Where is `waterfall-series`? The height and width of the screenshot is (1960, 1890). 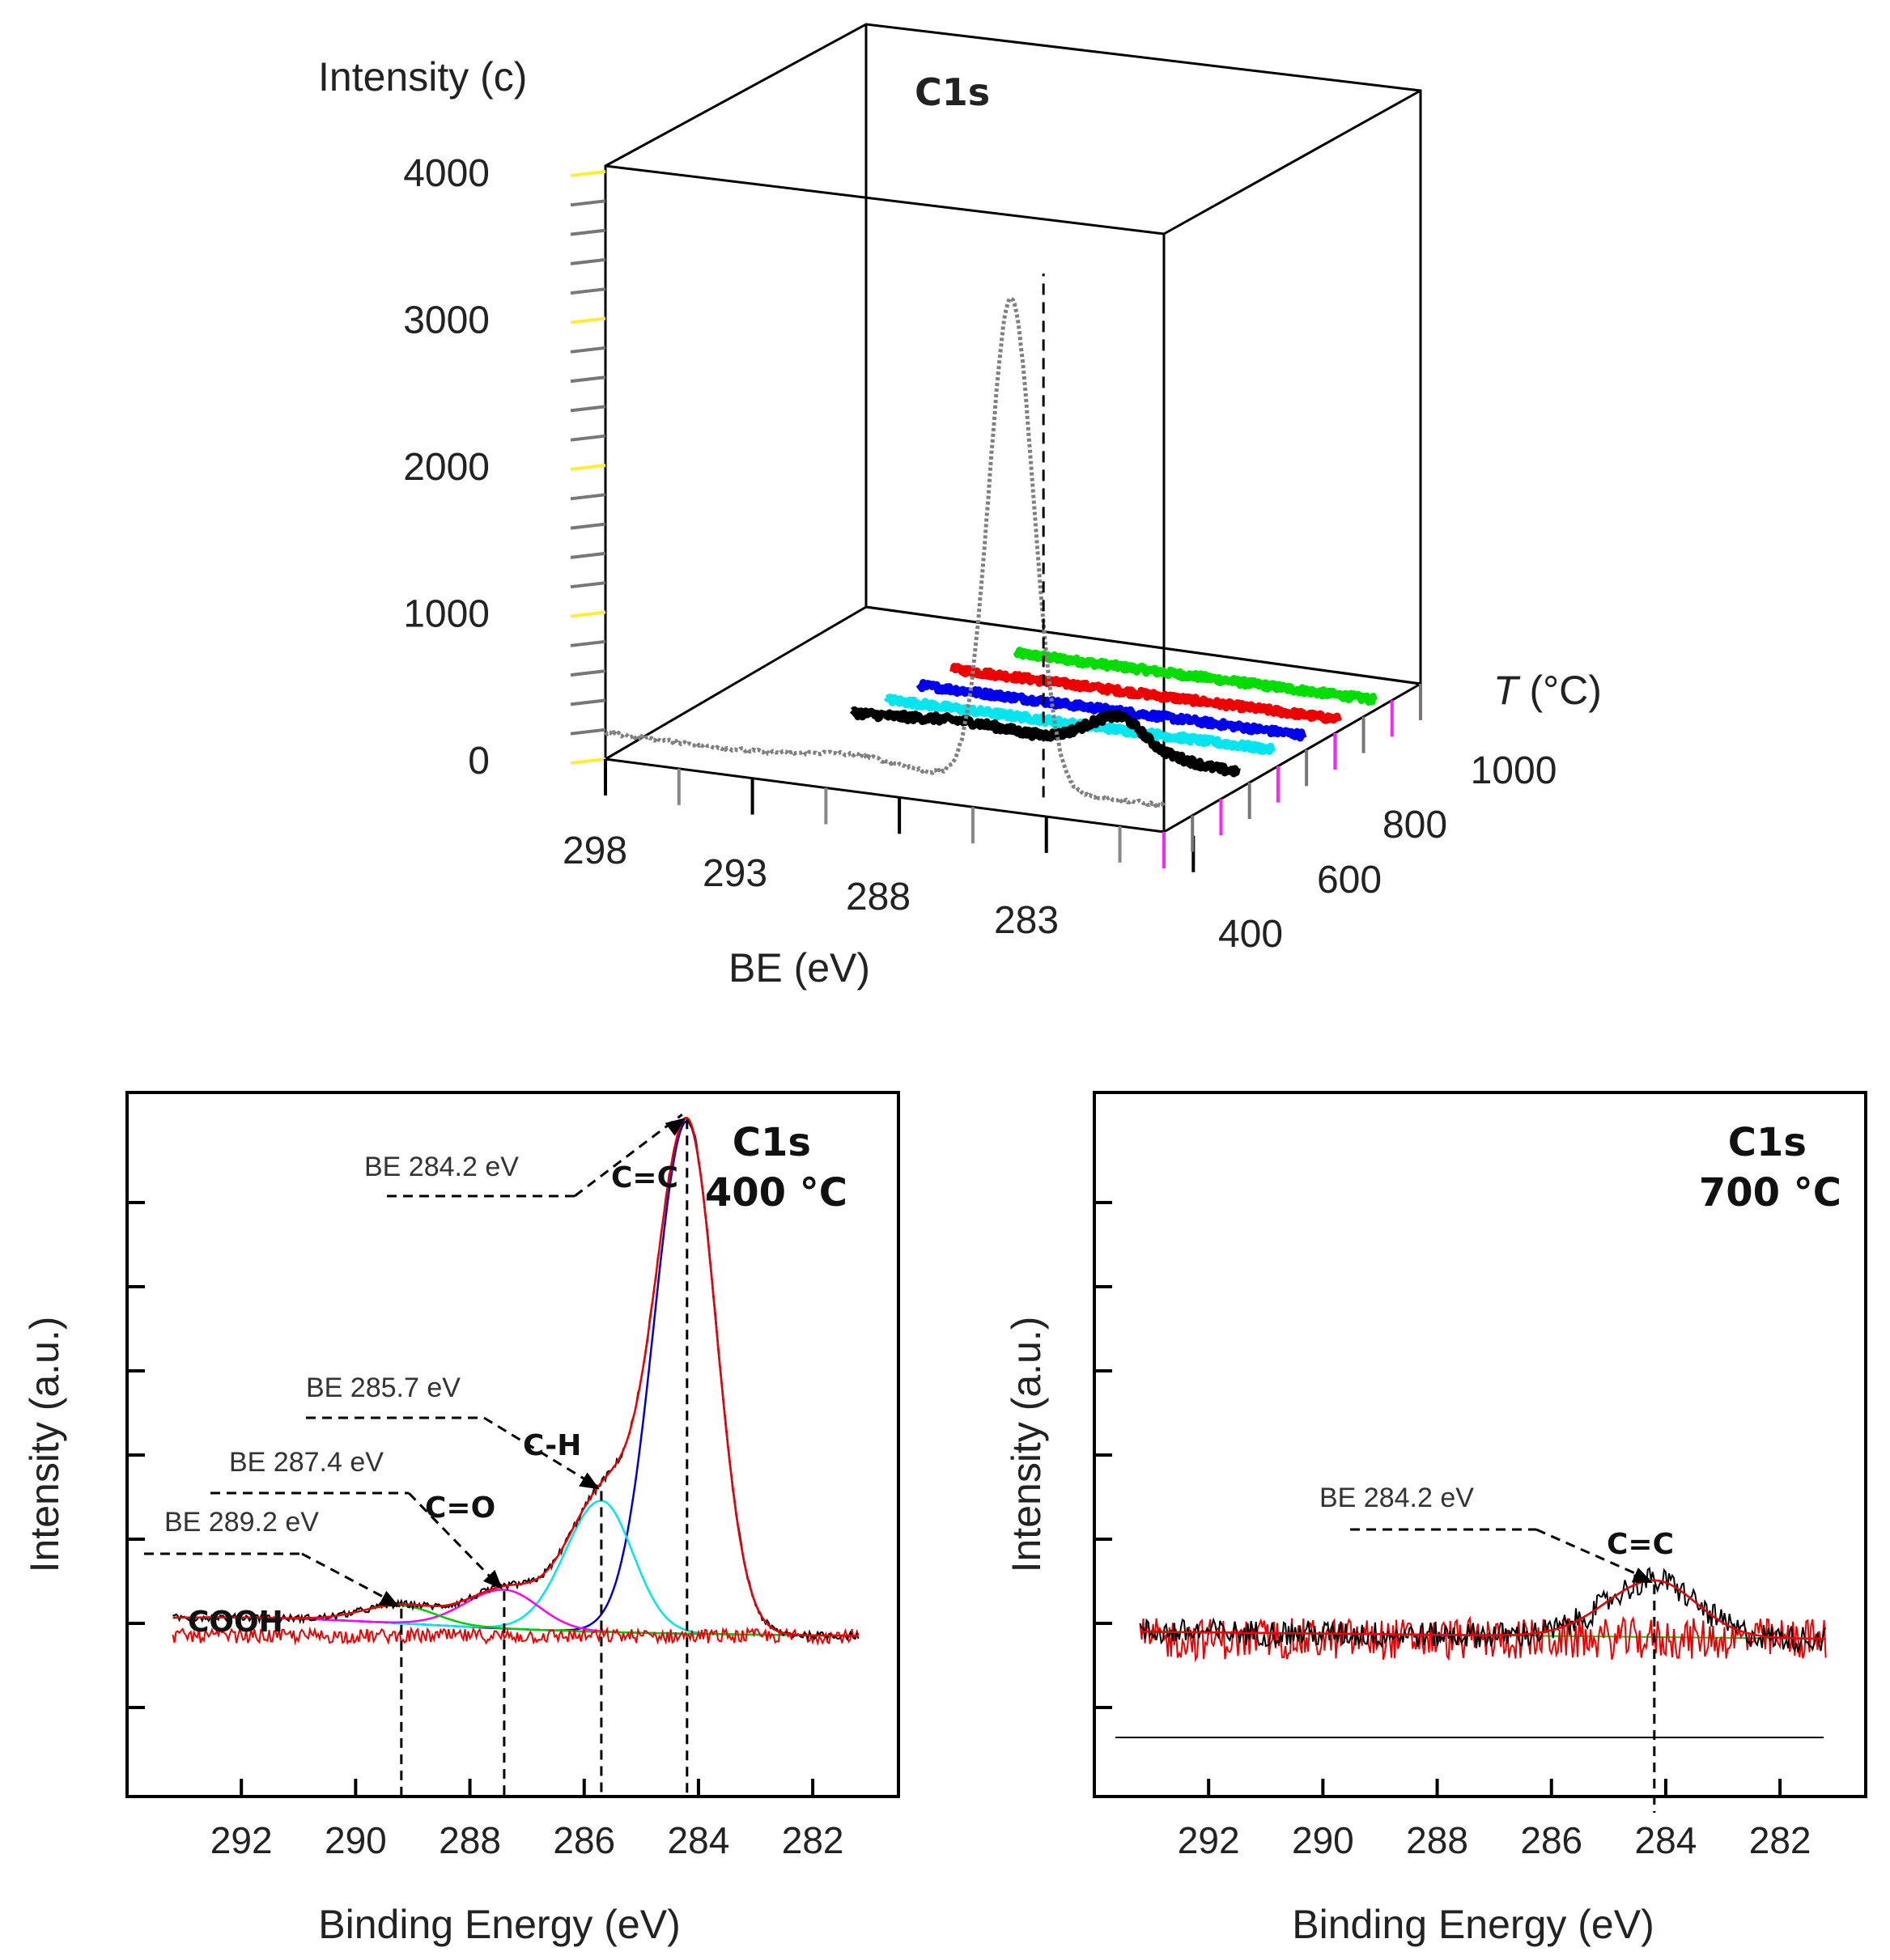
waterfall-series is located at coordinates (991, 552).